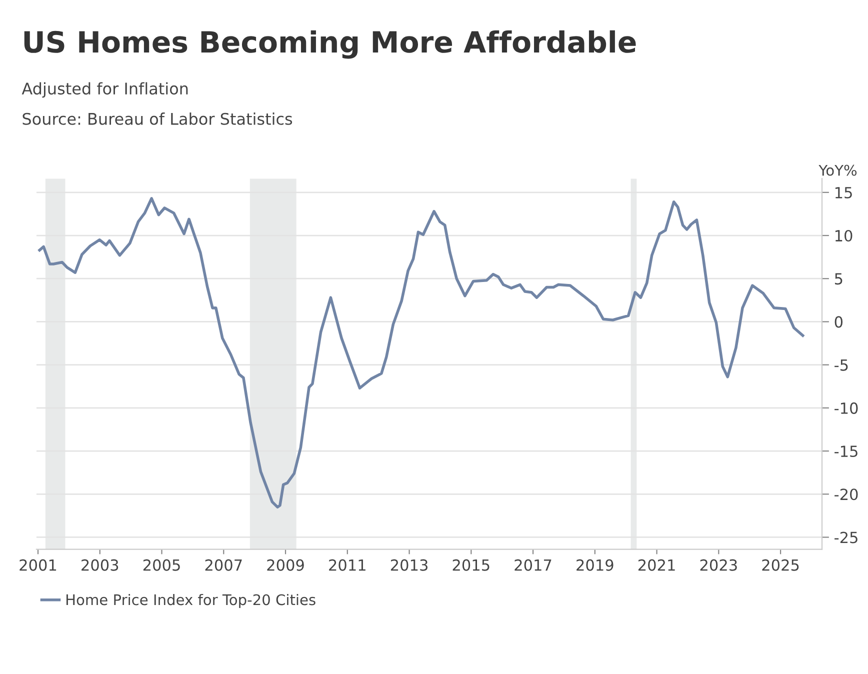 Image resolution: width=868 pixels, height=674 pixels. Describe the element at coordinates (471, 565) in the screenshot. I see `x-tick-label: 2015` at that location.